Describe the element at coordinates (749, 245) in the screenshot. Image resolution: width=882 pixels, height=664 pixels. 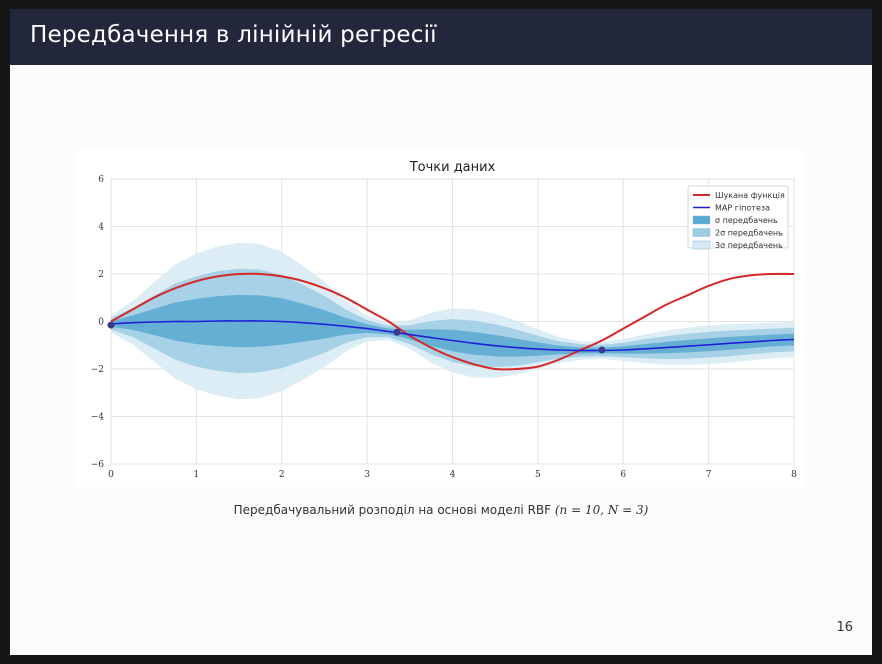
I see `legend-label: 3σ передбачень` at that location.